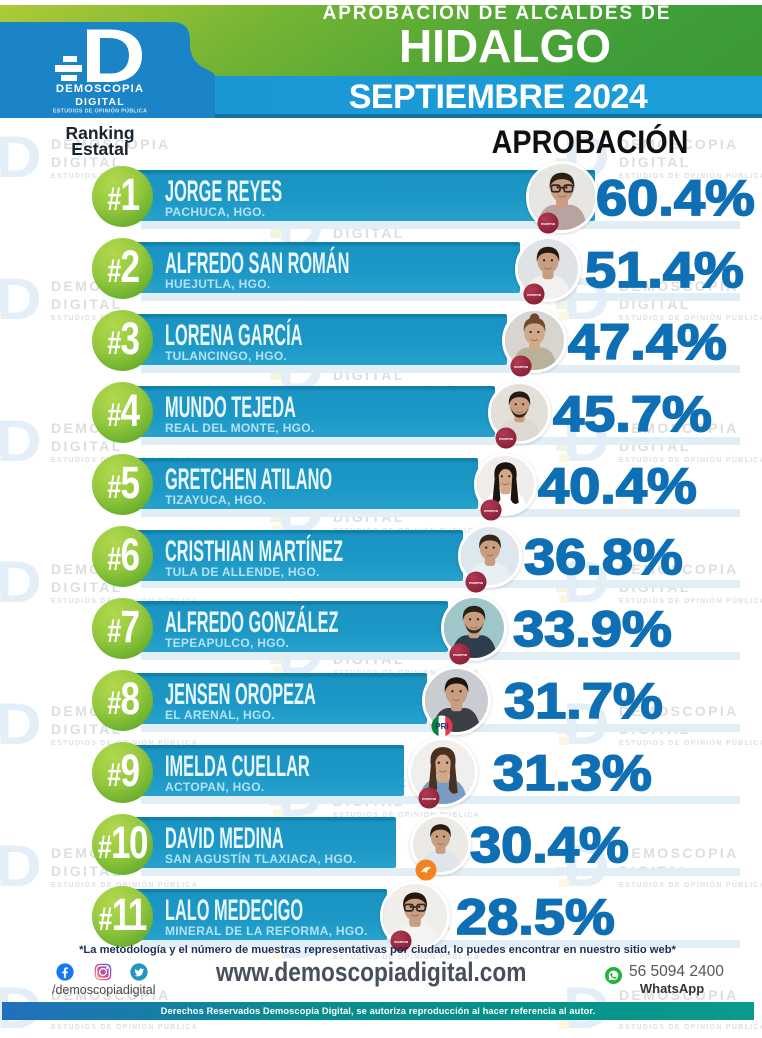 The image size is (762, 1038). Describe the element at coordinates (100, 102) in the screenshot. I see `svg-text: DIGITAL` at that location.